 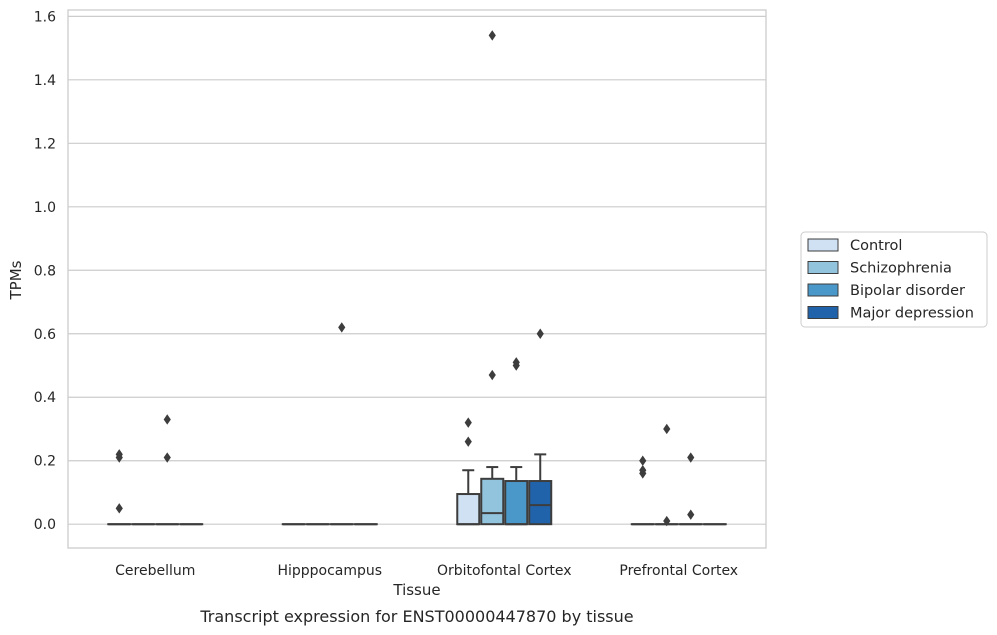 I want to click on x-tick-label: Hipppocampus, so click(x=329, y=571).